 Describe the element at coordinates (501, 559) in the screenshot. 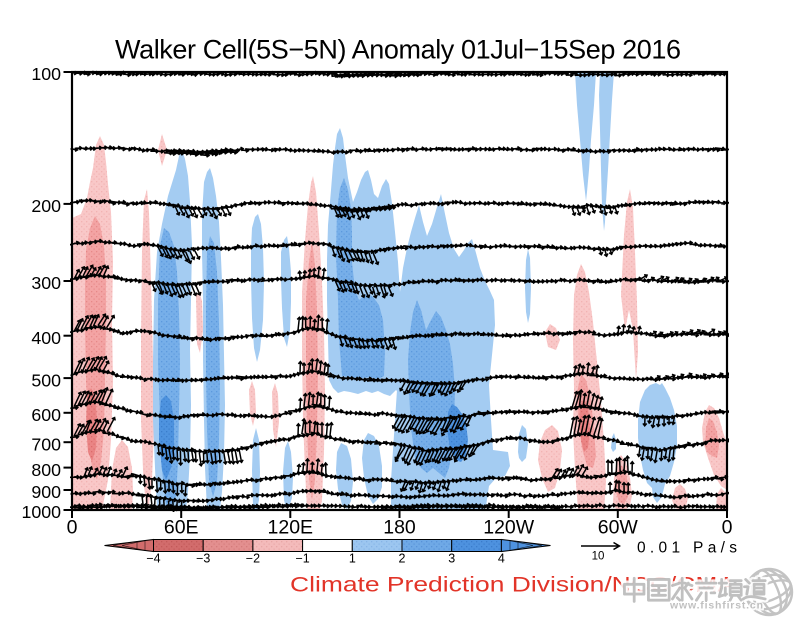

I see `svg-text: 4` at that location.